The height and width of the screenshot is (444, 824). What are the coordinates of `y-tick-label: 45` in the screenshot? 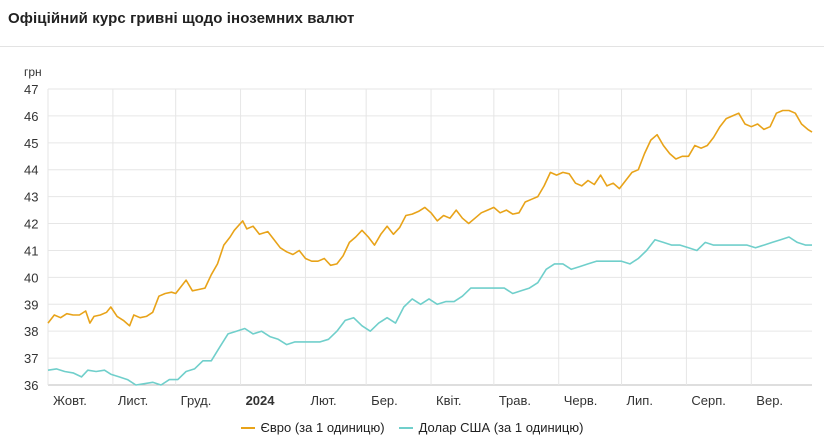 It's located at (31, 143).